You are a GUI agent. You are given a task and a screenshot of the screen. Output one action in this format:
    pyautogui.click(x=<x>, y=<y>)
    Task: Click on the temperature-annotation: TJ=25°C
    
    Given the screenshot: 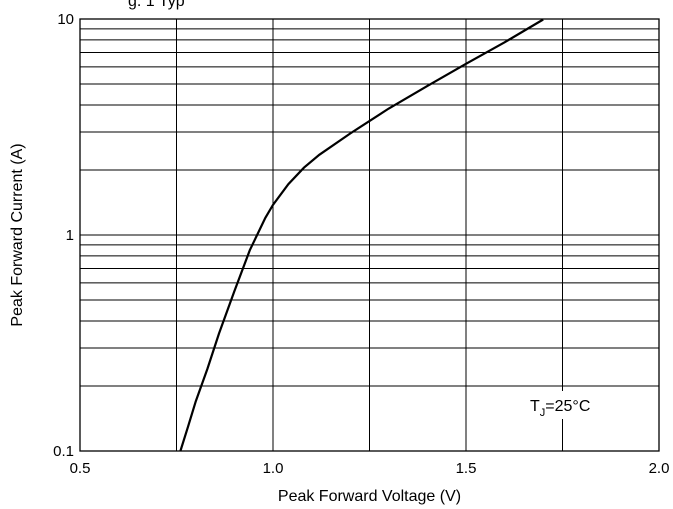 What is the action you would take?
    pyautogui.click(x=575, y=405)
    